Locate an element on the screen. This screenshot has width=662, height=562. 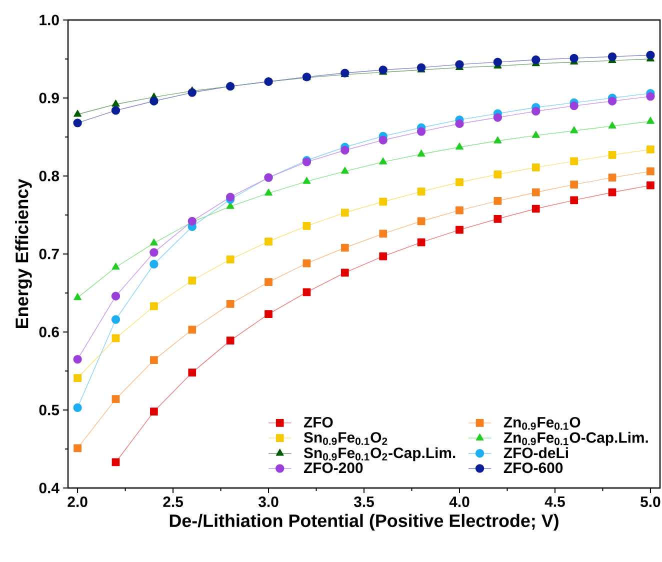
x-axis-title: De-/Lithiation Potential (Positive Electrode; V) is located at coordinates (364, 522).